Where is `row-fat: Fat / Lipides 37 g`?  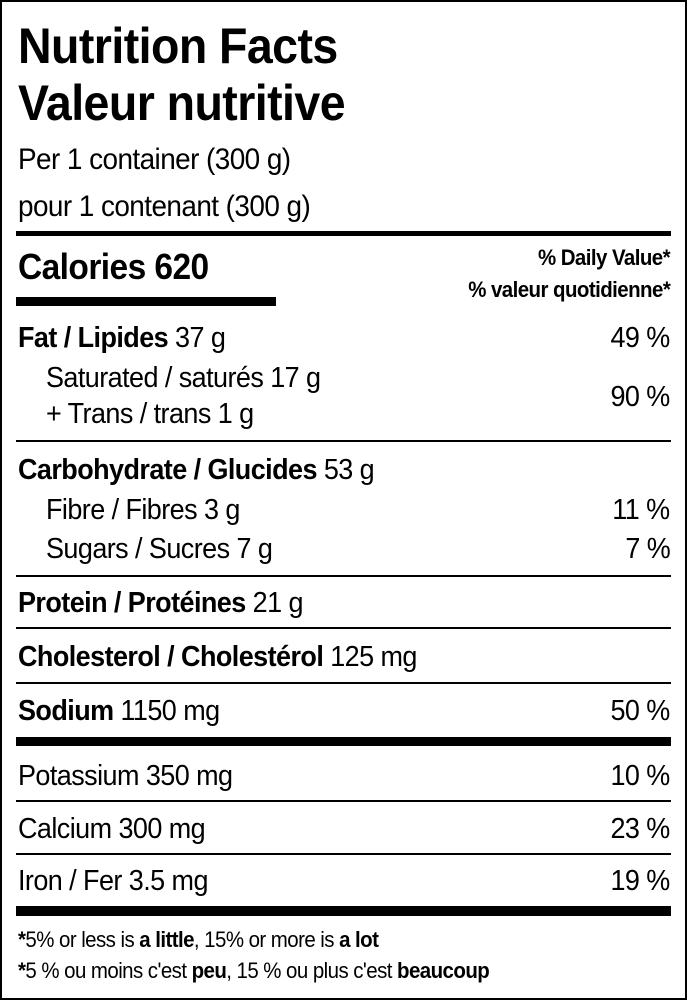
row-fat: Fat / Lipides 37 g is located at coordinates (122, 338).